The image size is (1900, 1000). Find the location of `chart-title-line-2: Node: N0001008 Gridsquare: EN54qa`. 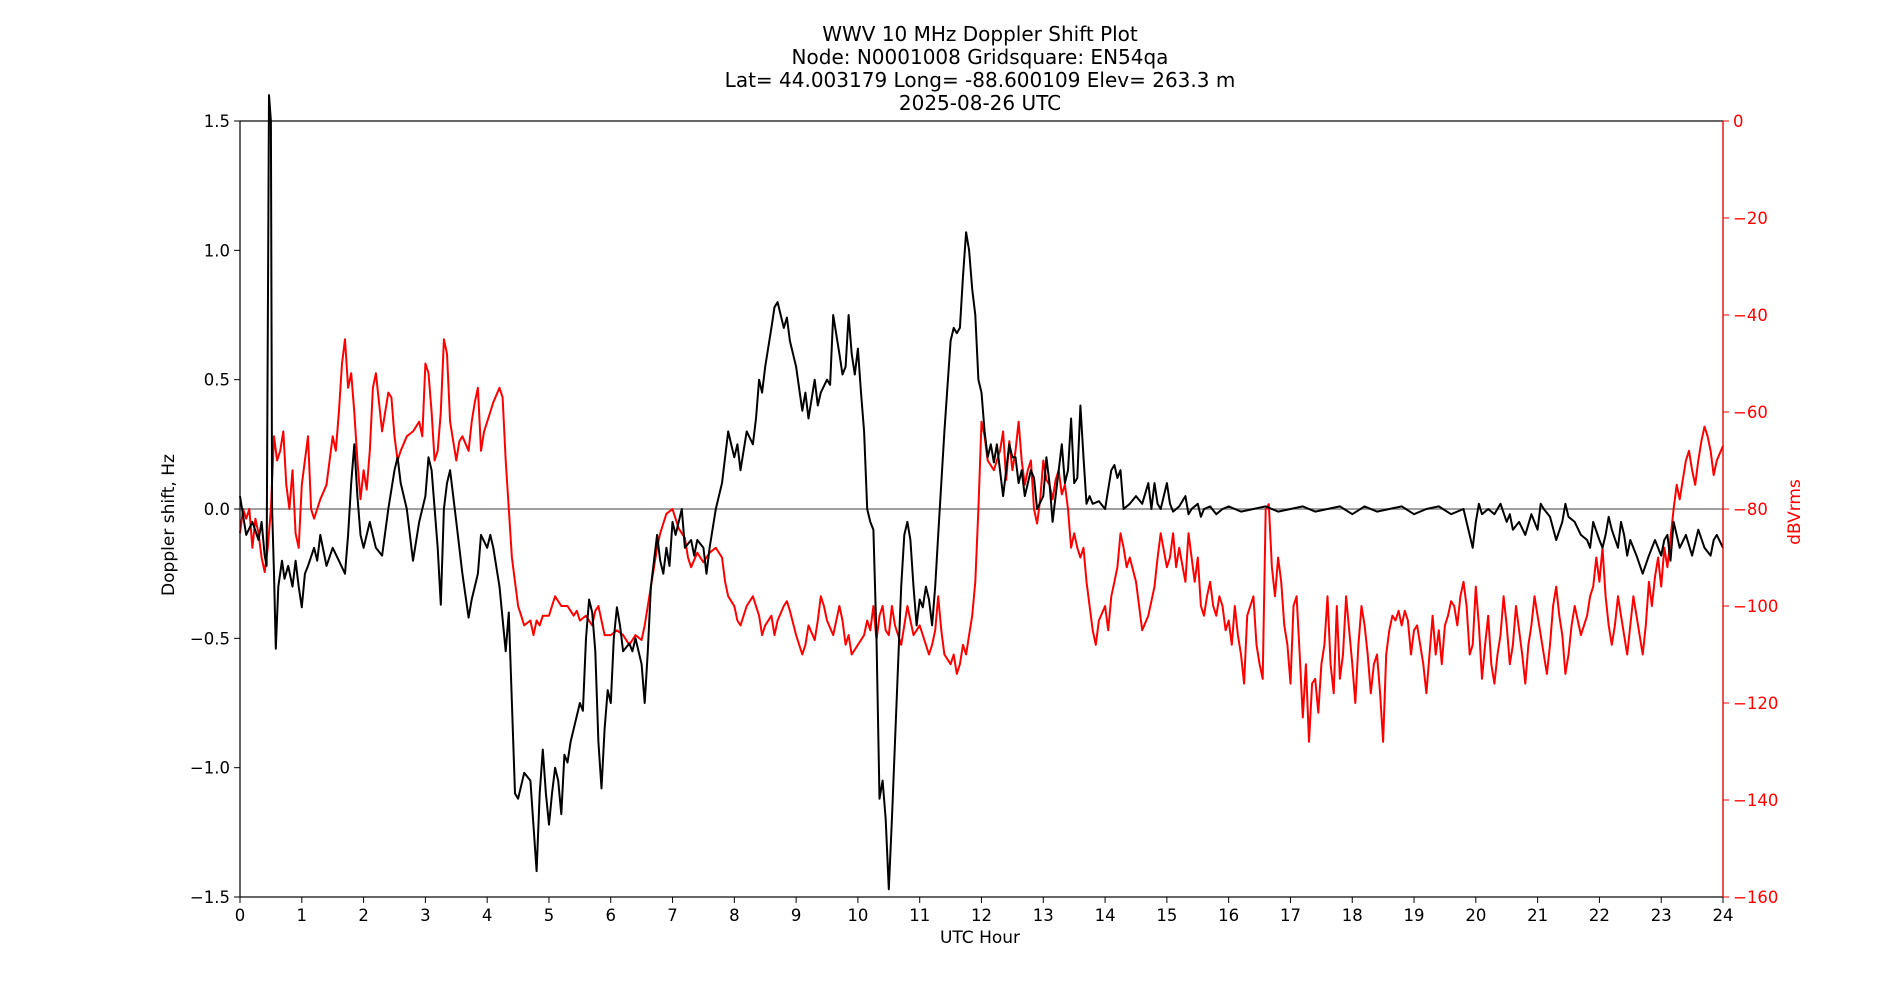

chart-title-line-2: Node: N0001008 Gridsquare: EN54qa is located at coordinates (980, 57).